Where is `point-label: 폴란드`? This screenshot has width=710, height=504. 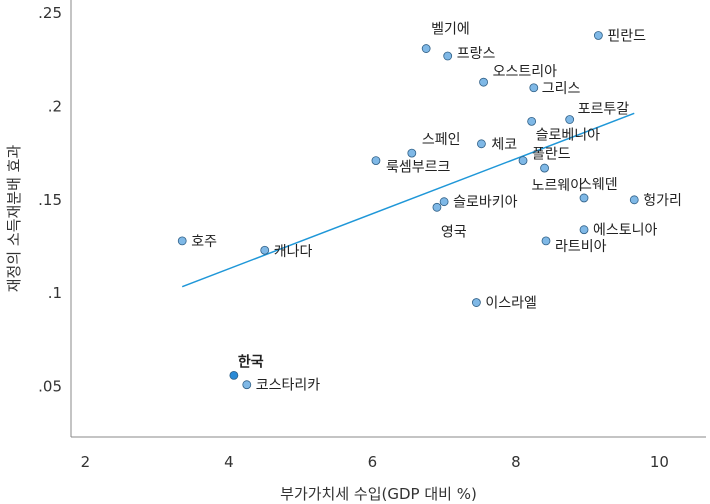
point-label: 폴란드 is located at coordinates (551, 155).